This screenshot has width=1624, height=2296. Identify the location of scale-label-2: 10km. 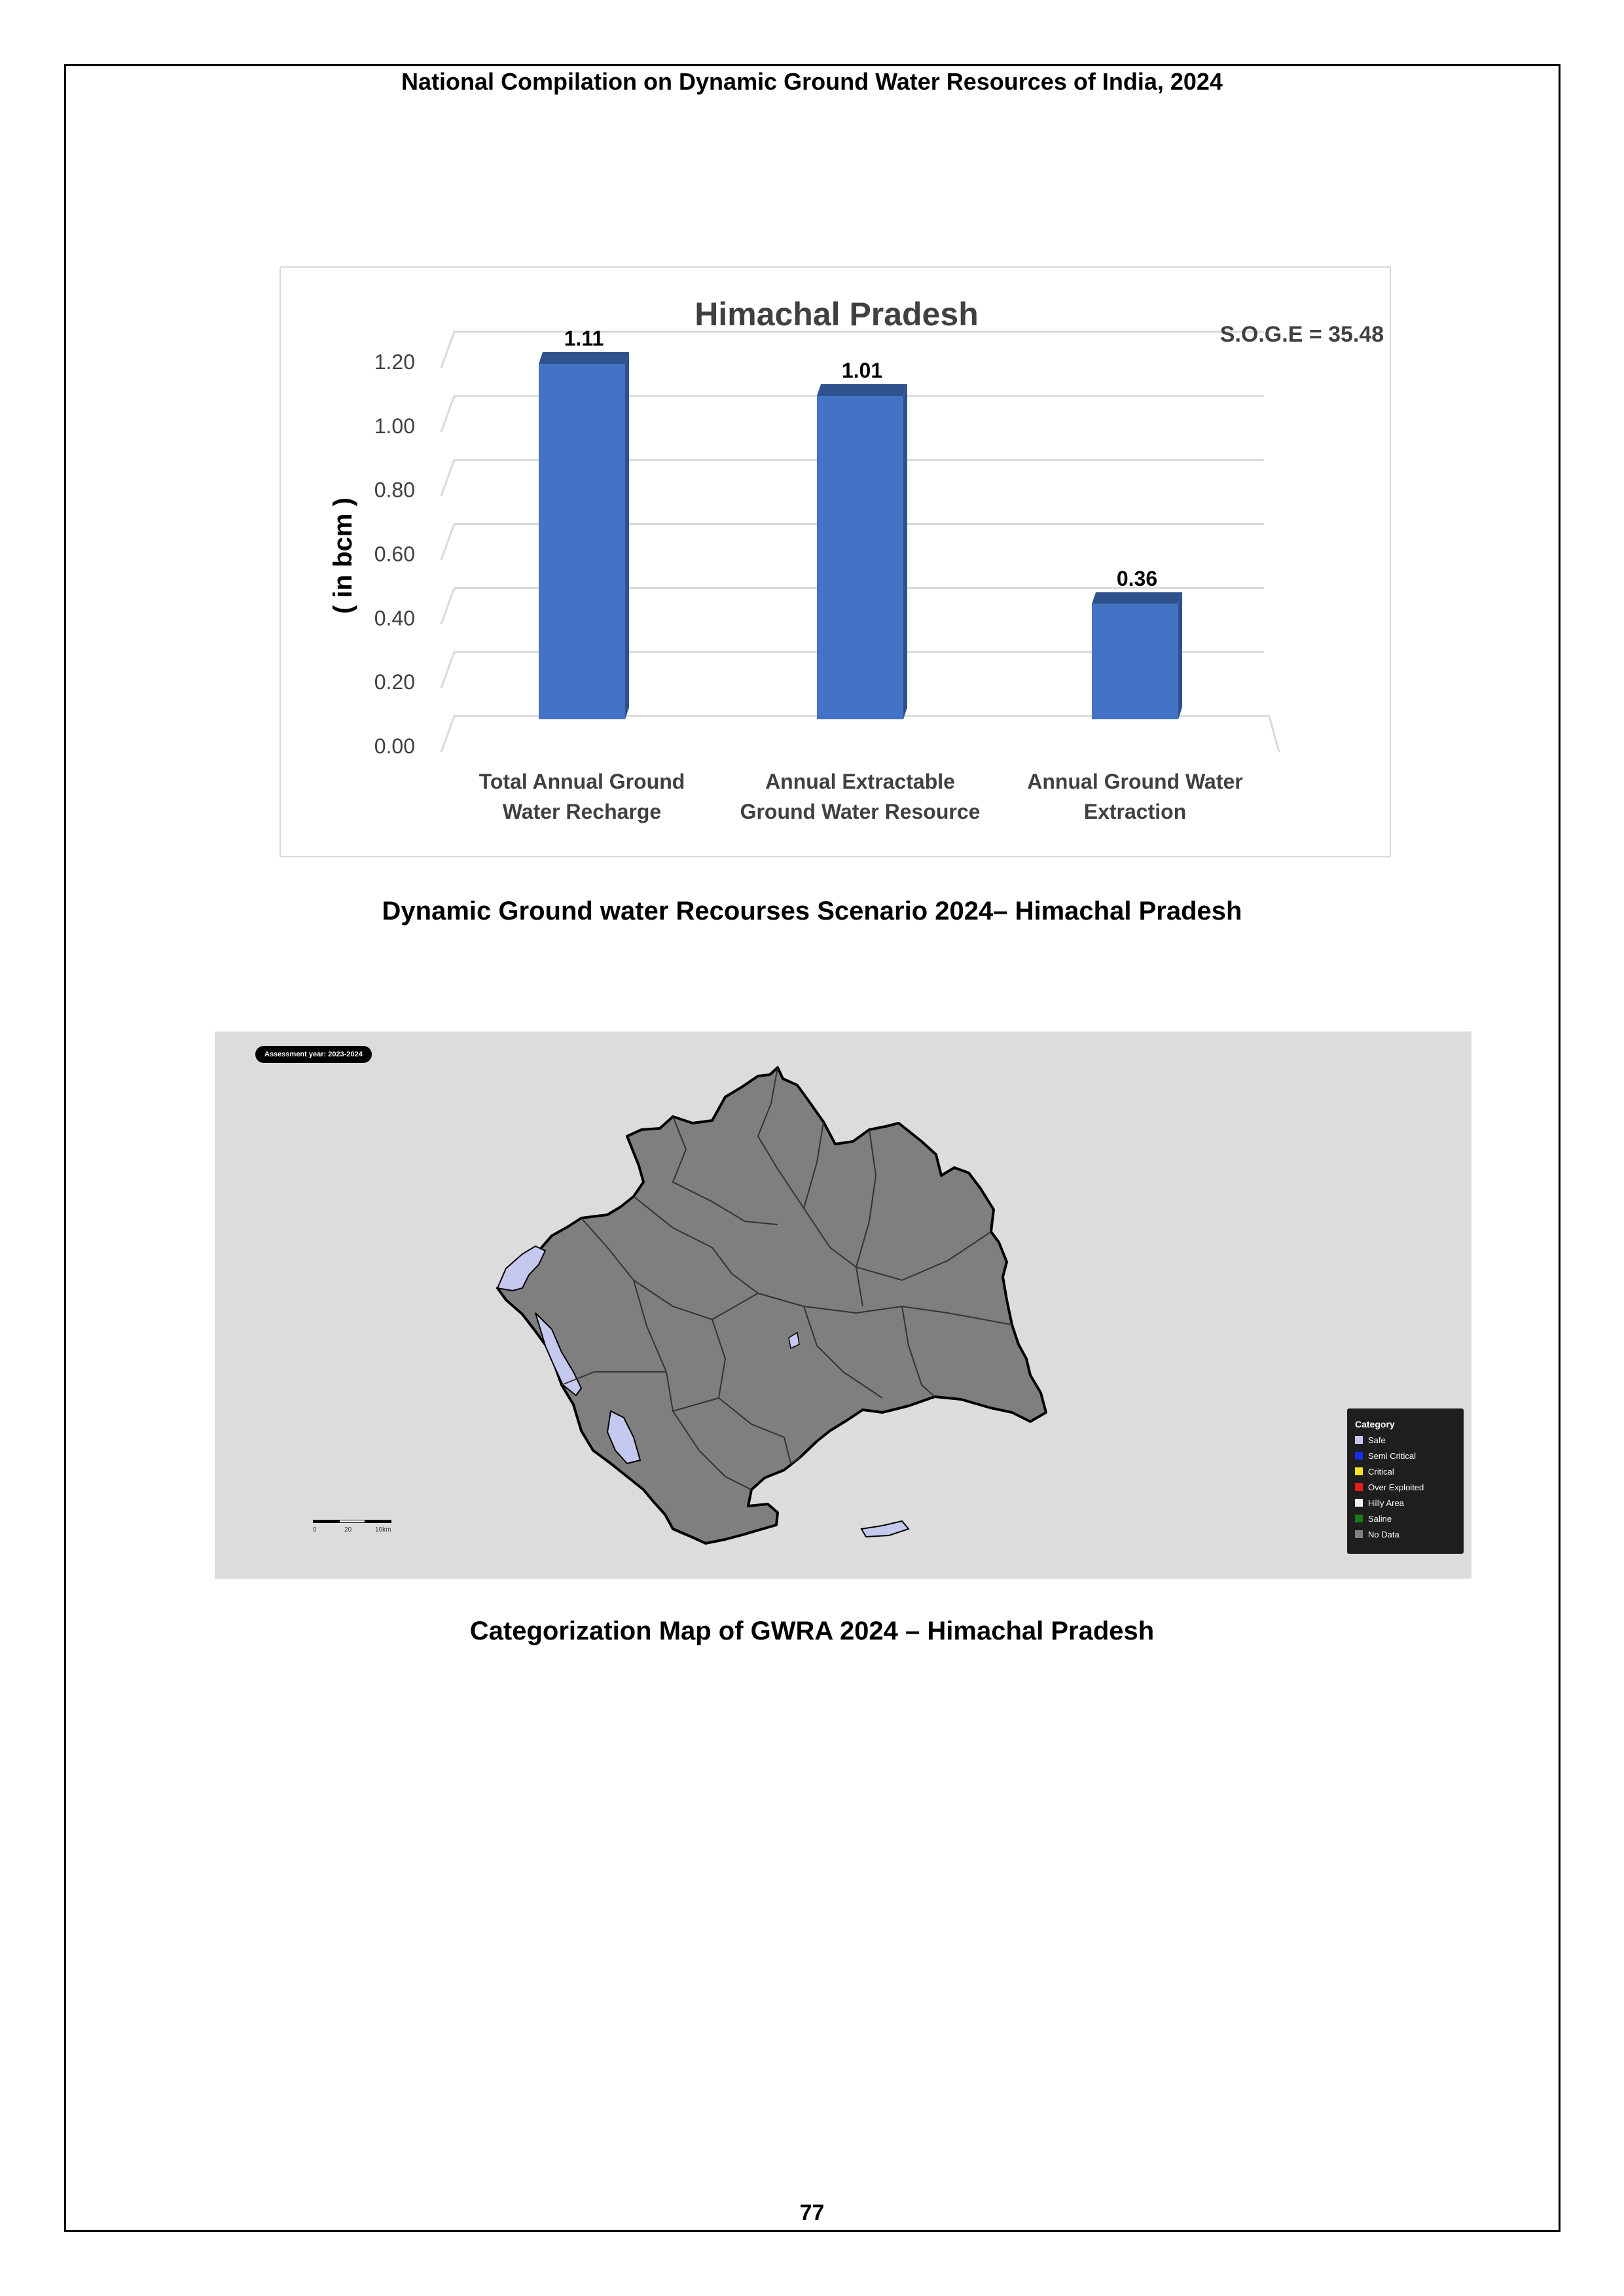
(383, 1530).